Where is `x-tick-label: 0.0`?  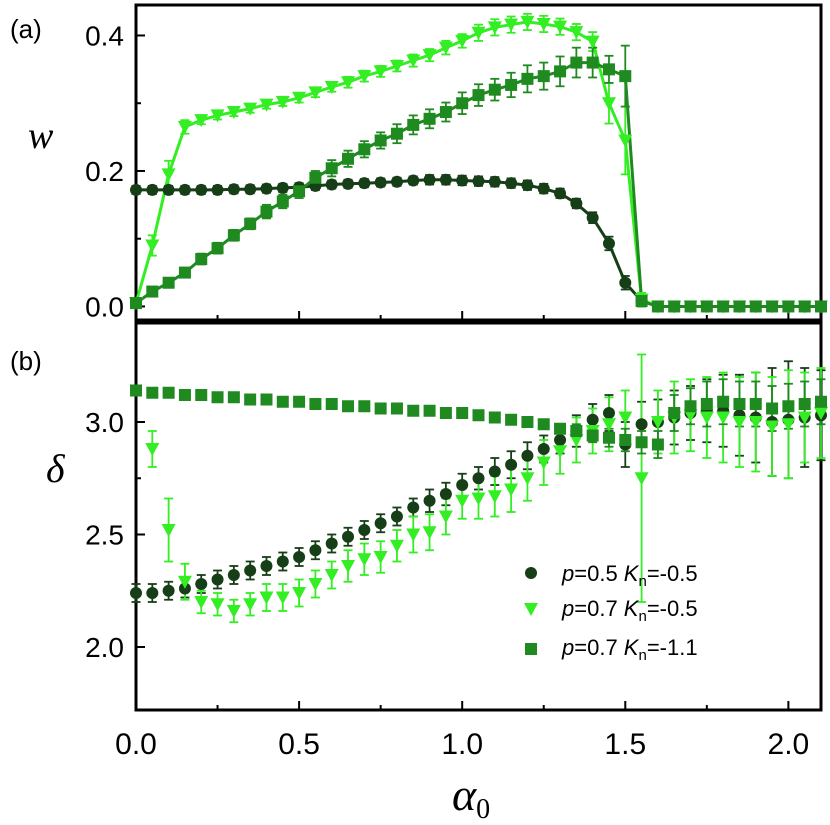 x-tick-label: 0.0 is located at coordinates (136, 744).